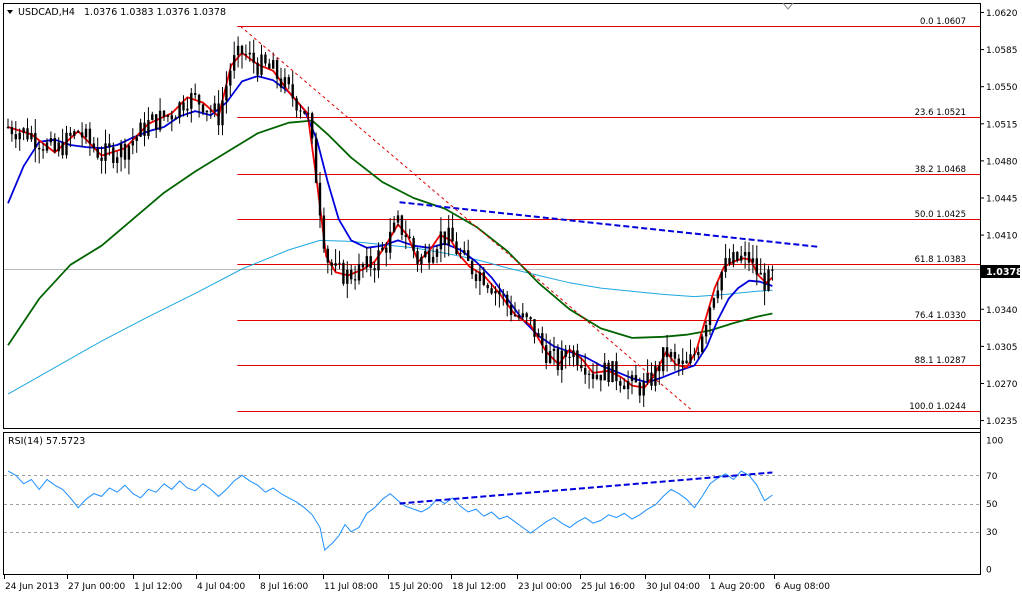  What do you see at coordinates (992, 477) in the screenshot?
I see `rsi-tick-label: 70` at bounding box center [992, 477].